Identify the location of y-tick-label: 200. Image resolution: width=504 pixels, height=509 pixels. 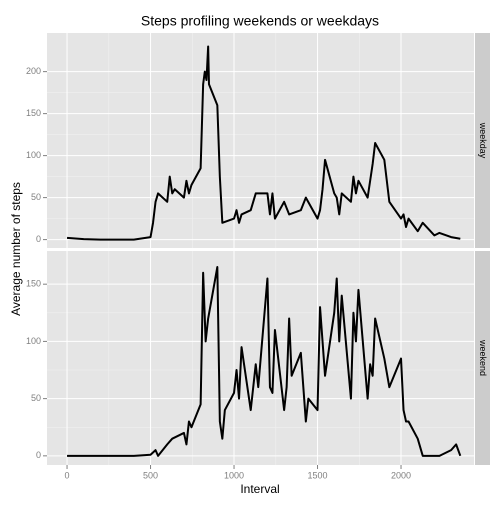
(33, 71).